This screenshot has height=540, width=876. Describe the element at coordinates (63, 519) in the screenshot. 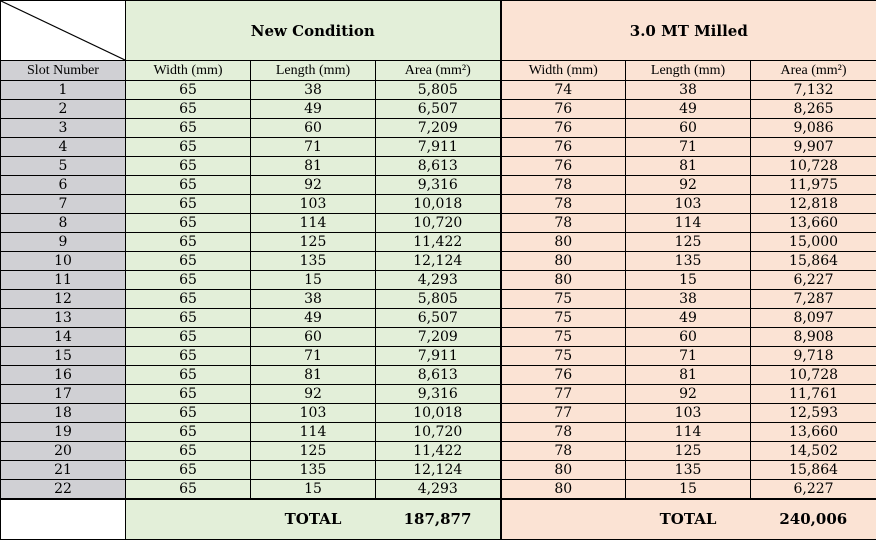

I see `total-empty-cell` at that location.